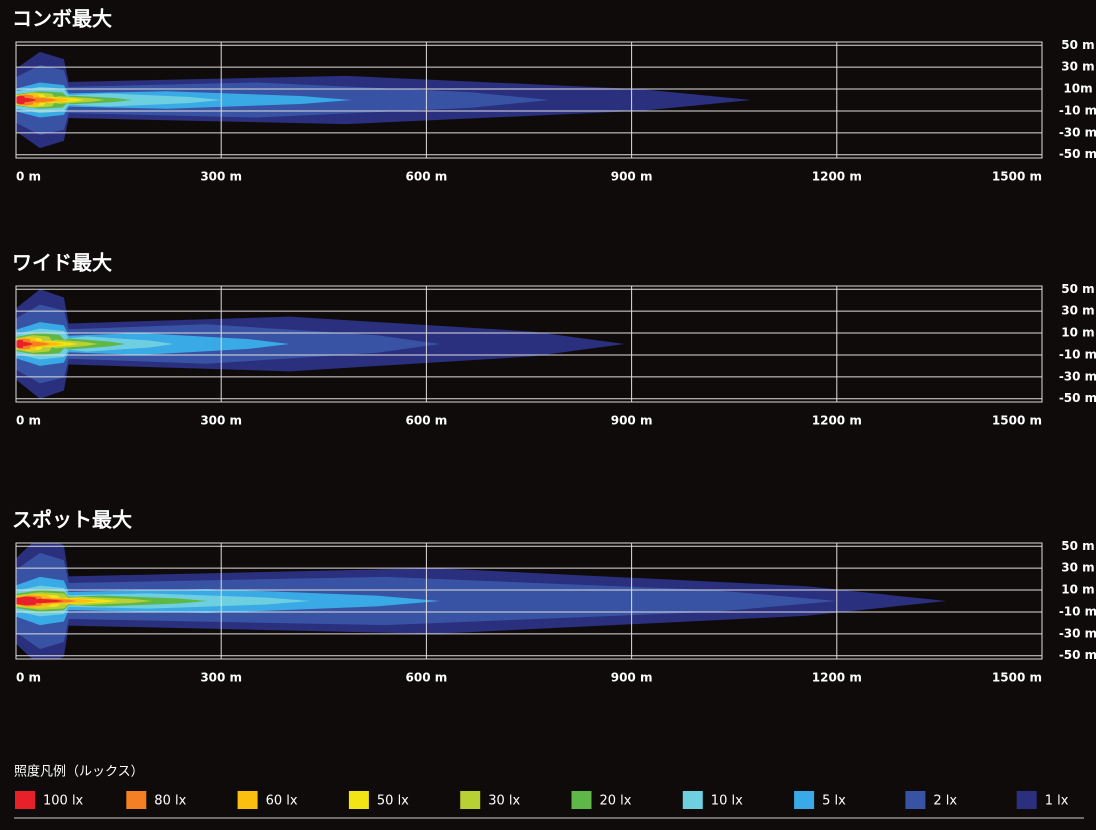  Describe the element at coordinates (945, 801) in the screenshot. I see `legend-label: 2 lx` at that location.